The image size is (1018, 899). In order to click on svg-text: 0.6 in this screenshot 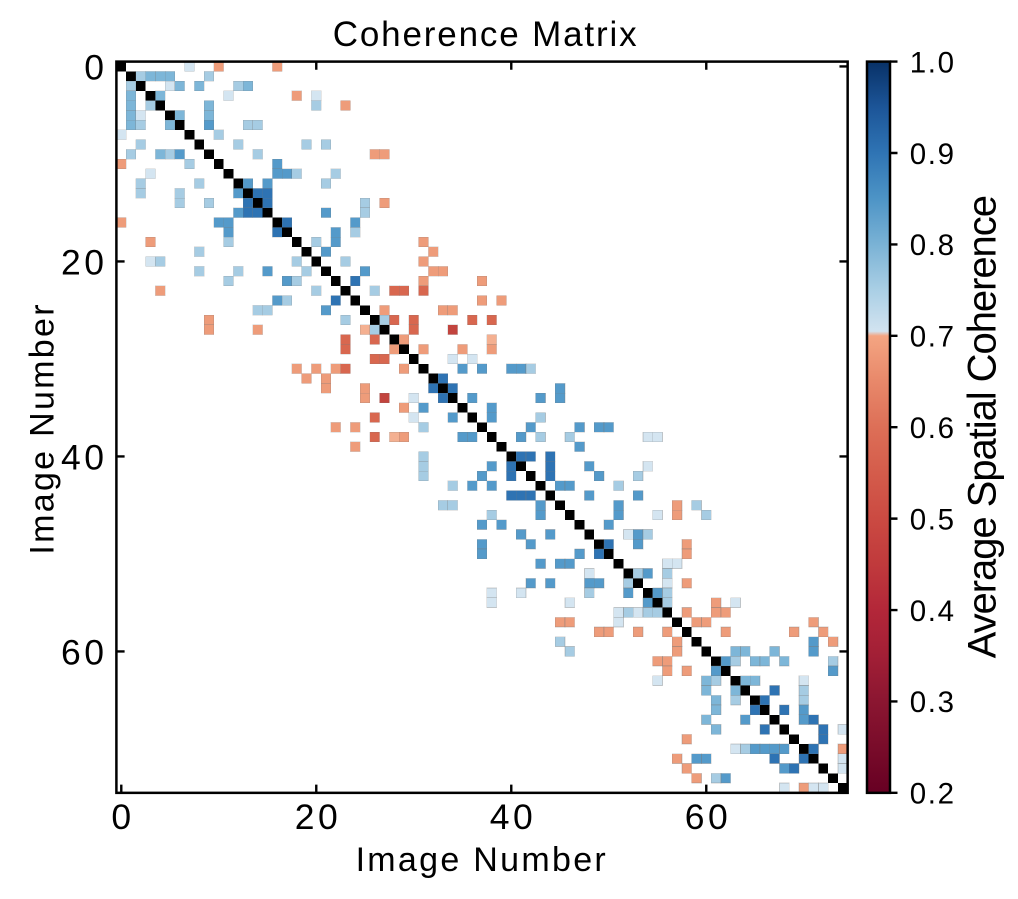, I will do `click(933, 428)`.